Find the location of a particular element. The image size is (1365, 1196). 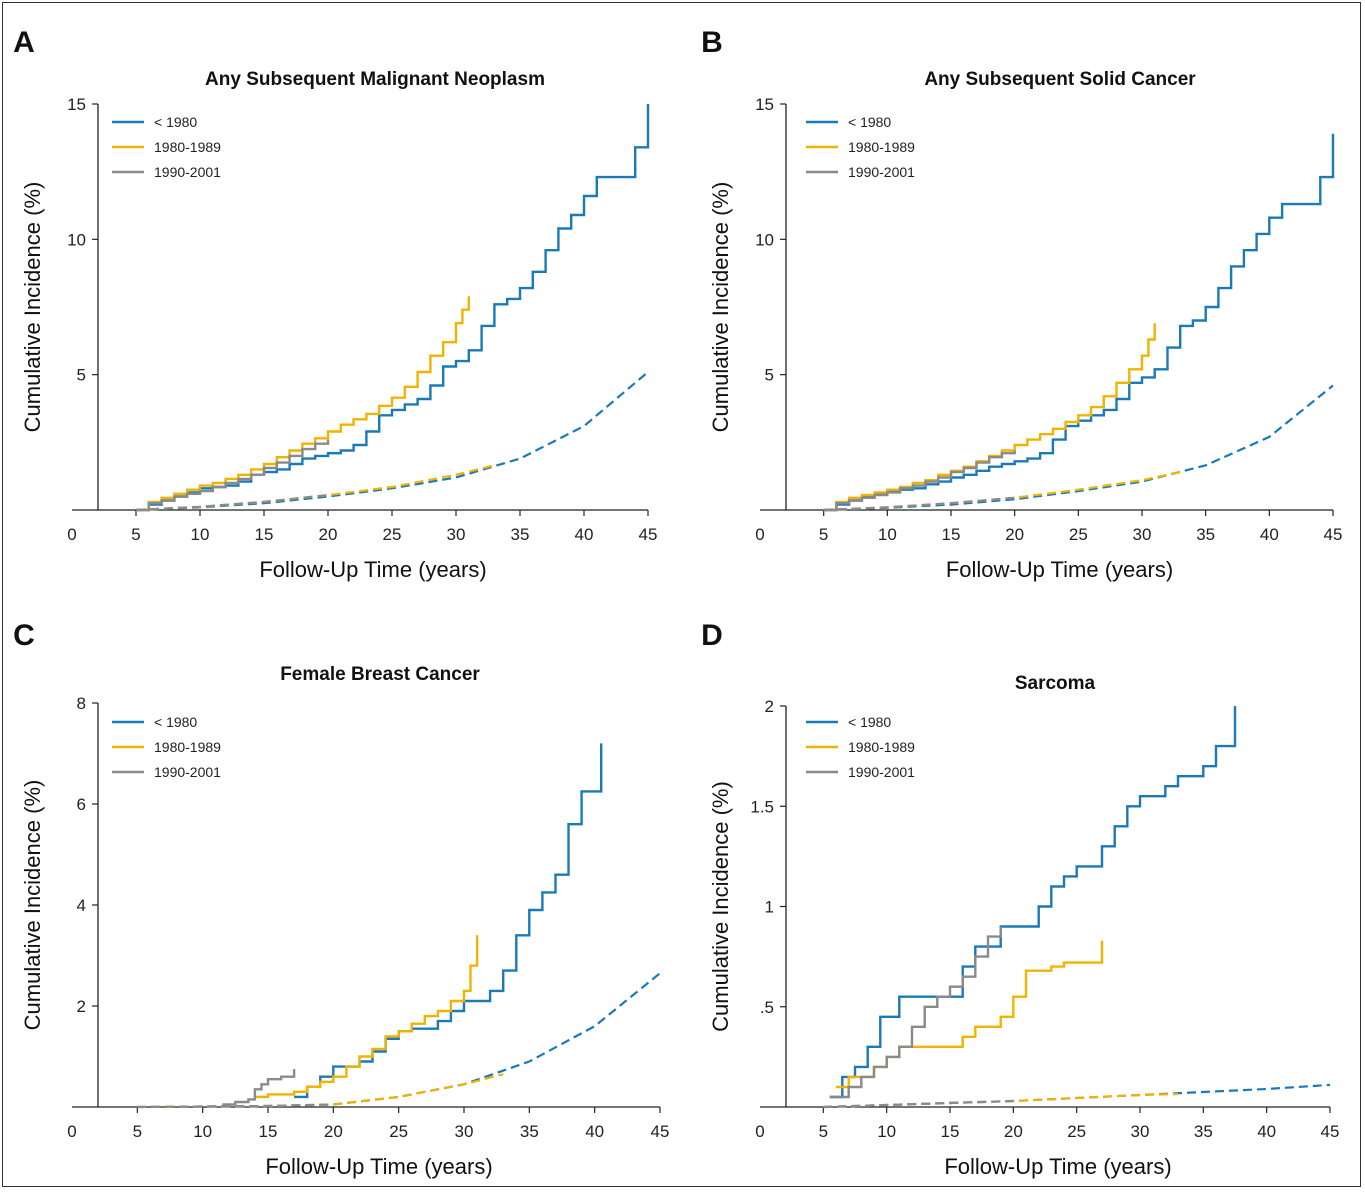

y-tick-label: 1 is located at coordinates (769, 907).